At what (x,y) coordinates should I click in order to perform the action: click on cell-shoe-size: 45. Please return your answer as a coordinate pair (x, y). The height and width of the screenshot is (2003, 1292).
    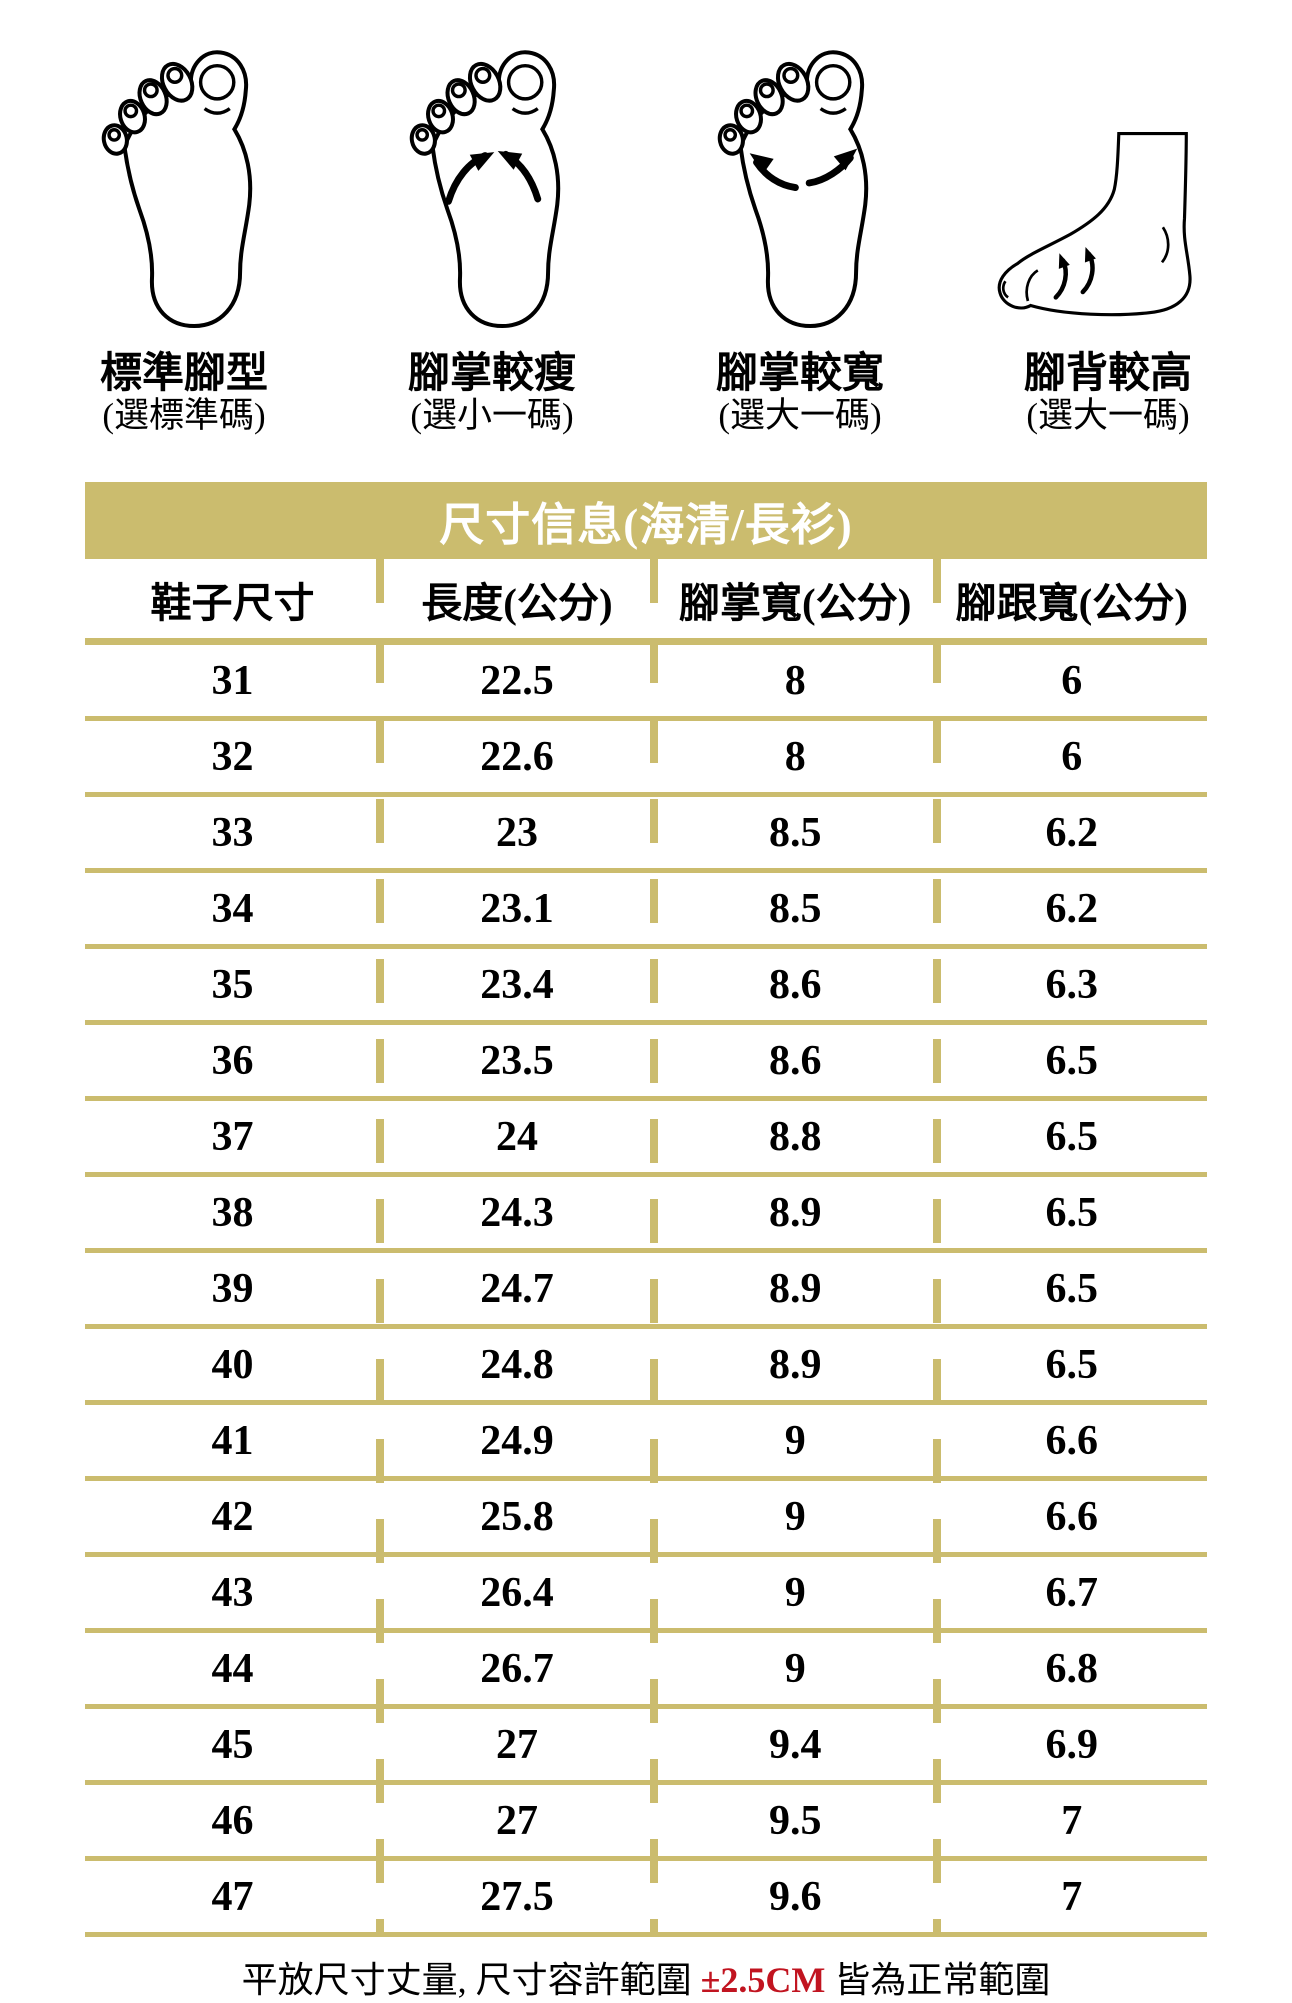
    Looking at the image, I should click on (232, 1744).